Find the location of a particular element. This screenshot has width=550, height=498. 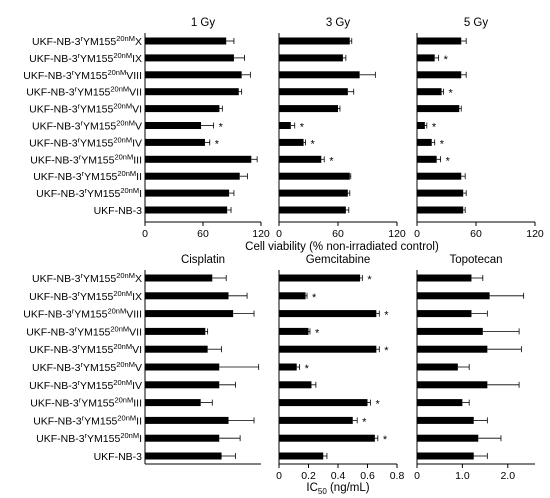

panel-title: 3 Gy is located at coordinates (338, 23).